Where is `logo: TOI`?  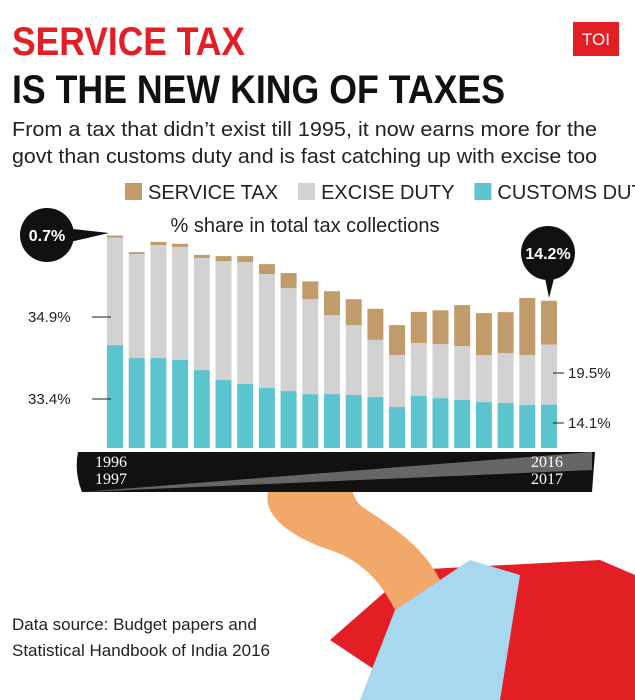
logo: TOI is located at coordinates (596, 39).